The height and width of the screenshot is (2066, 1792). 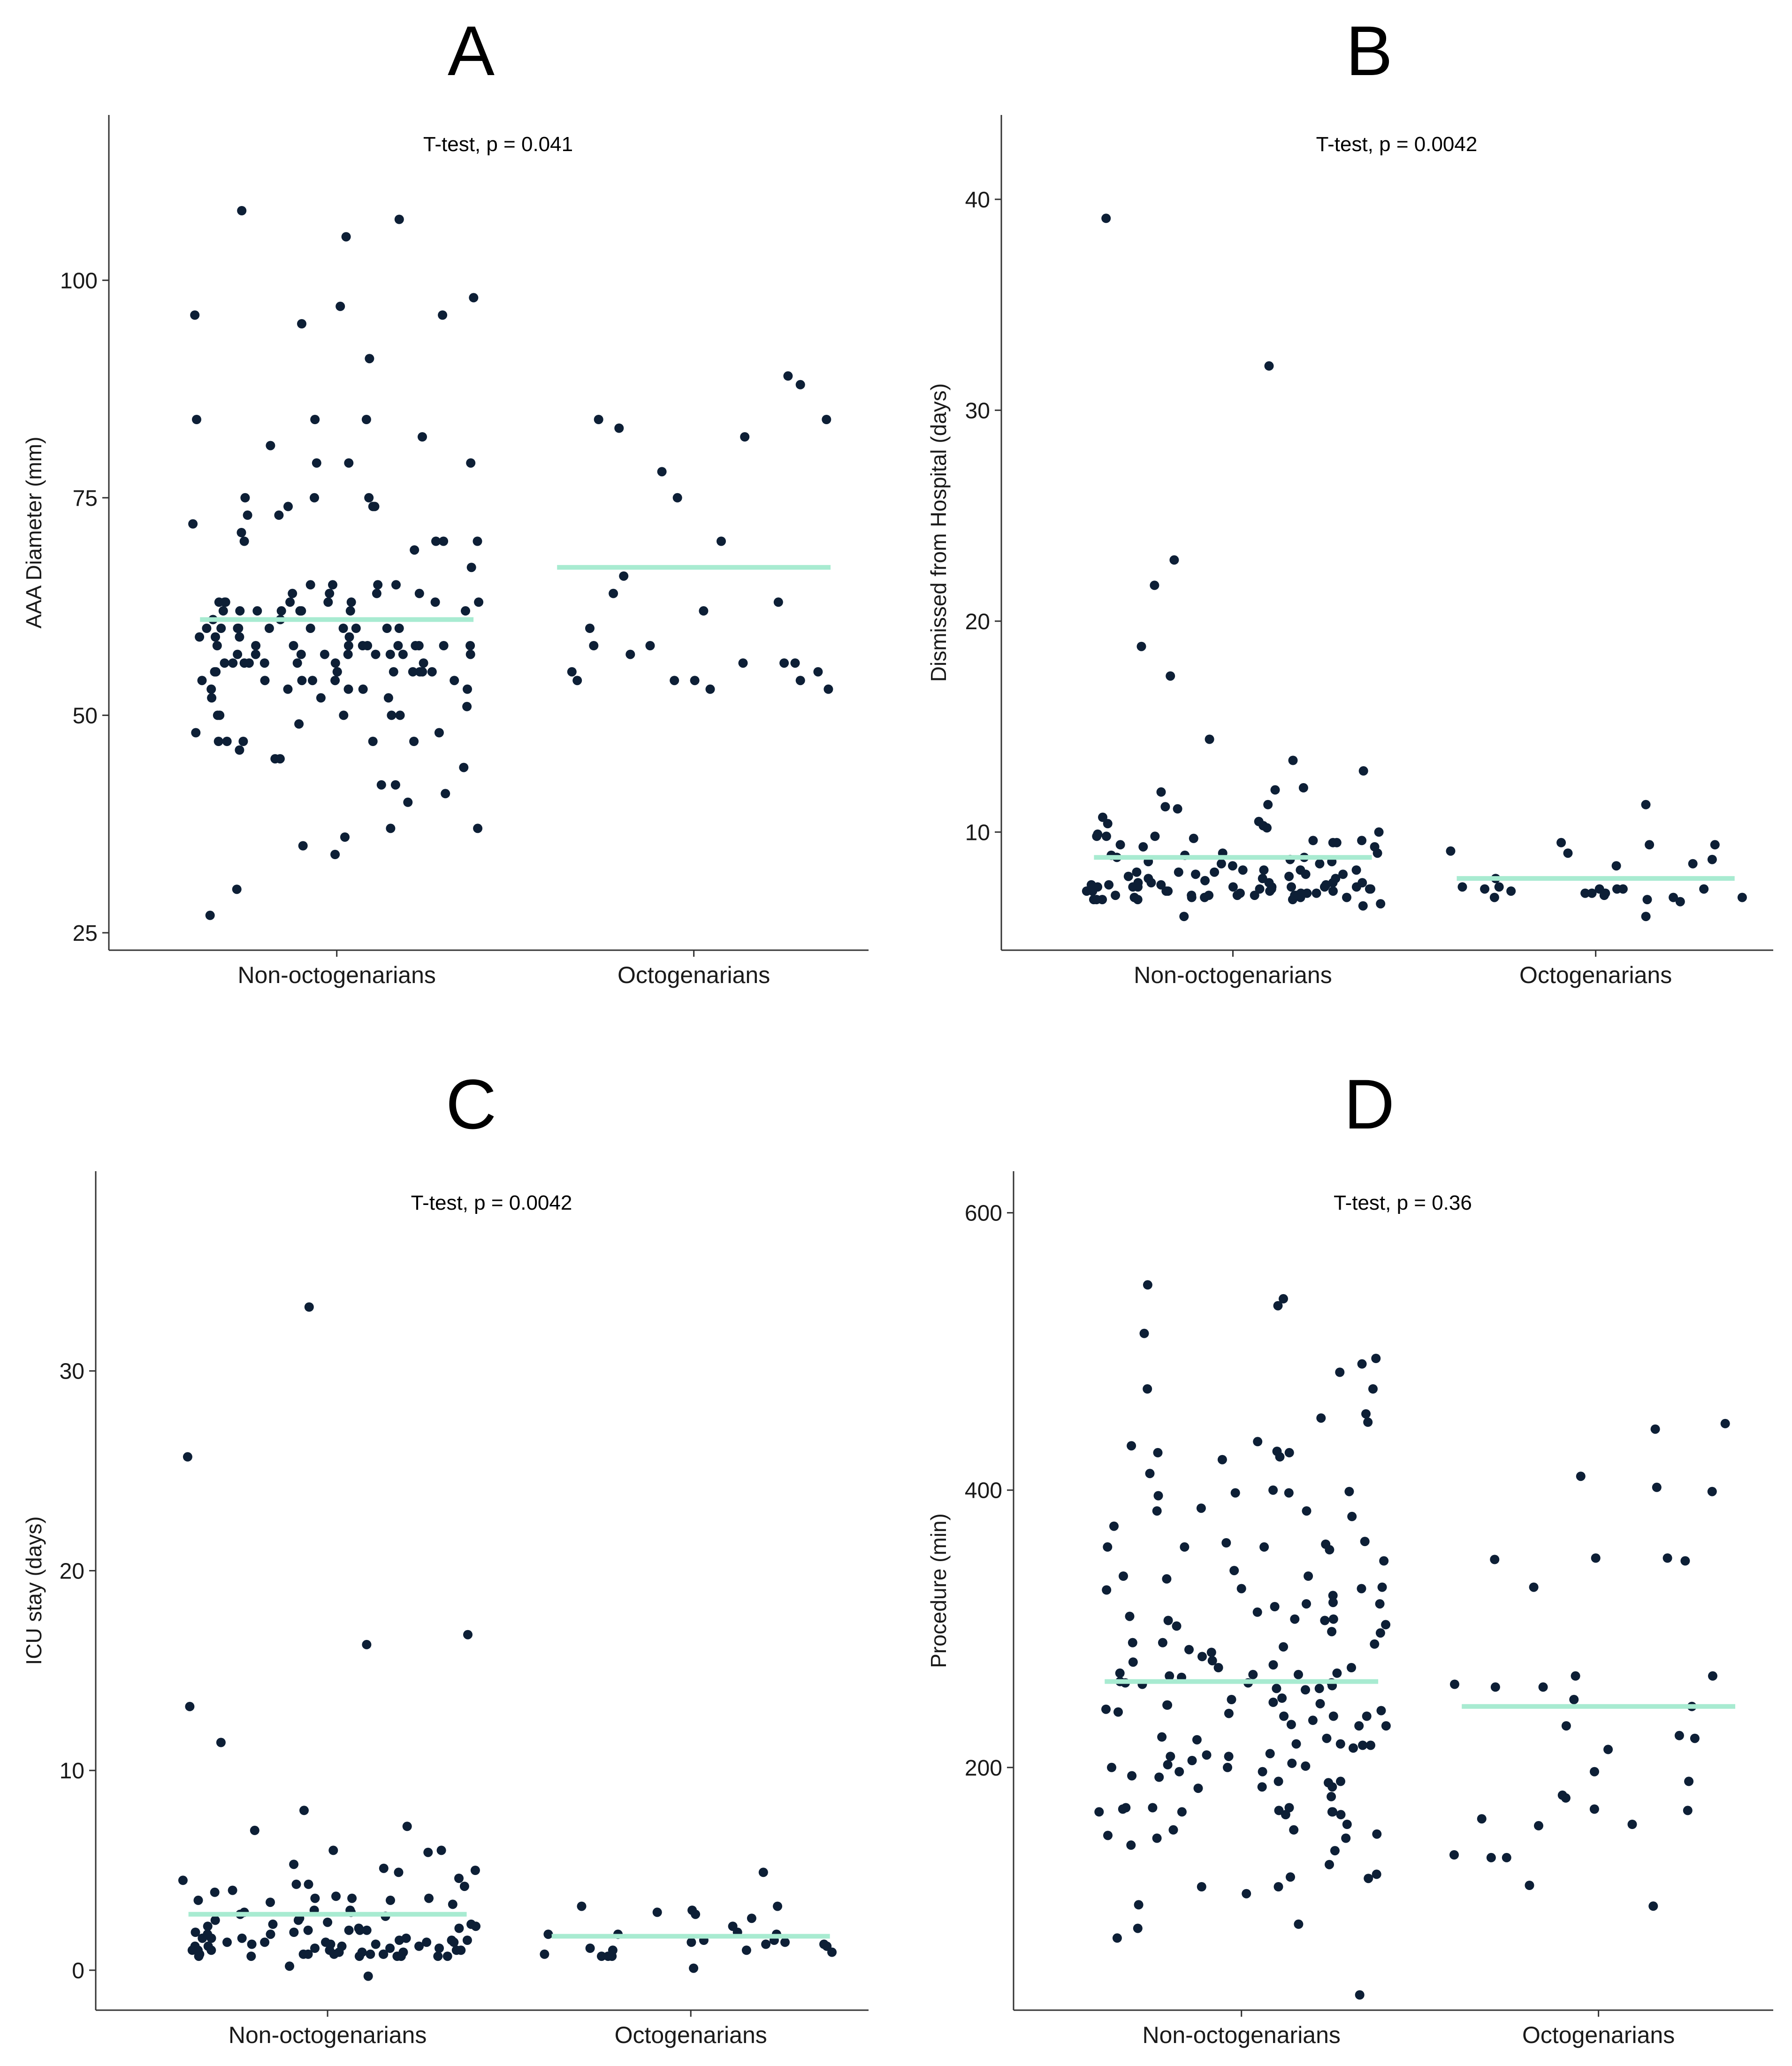 I want to click on y-tick-label: 25, so click(x=85, y=933).